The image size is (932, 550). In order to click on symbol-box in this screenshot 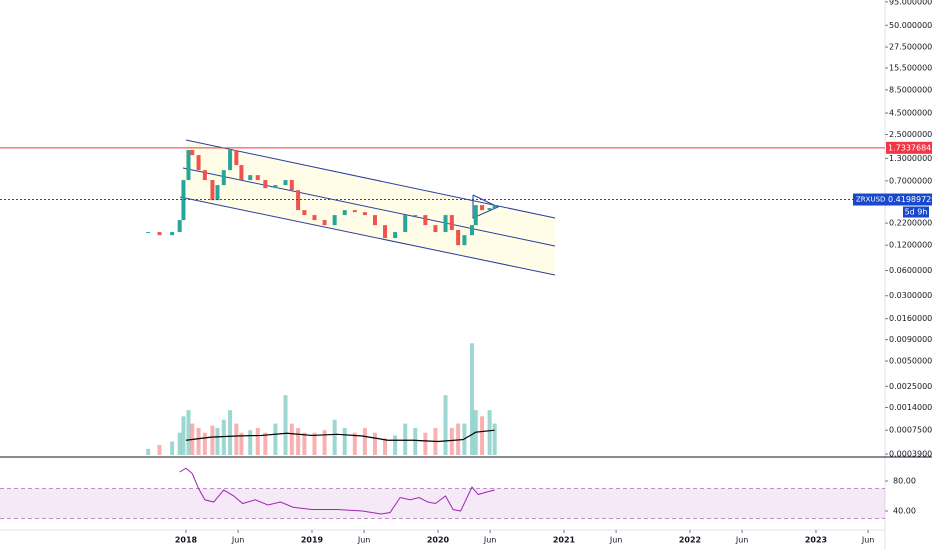, I will do `click(892, 199)`.